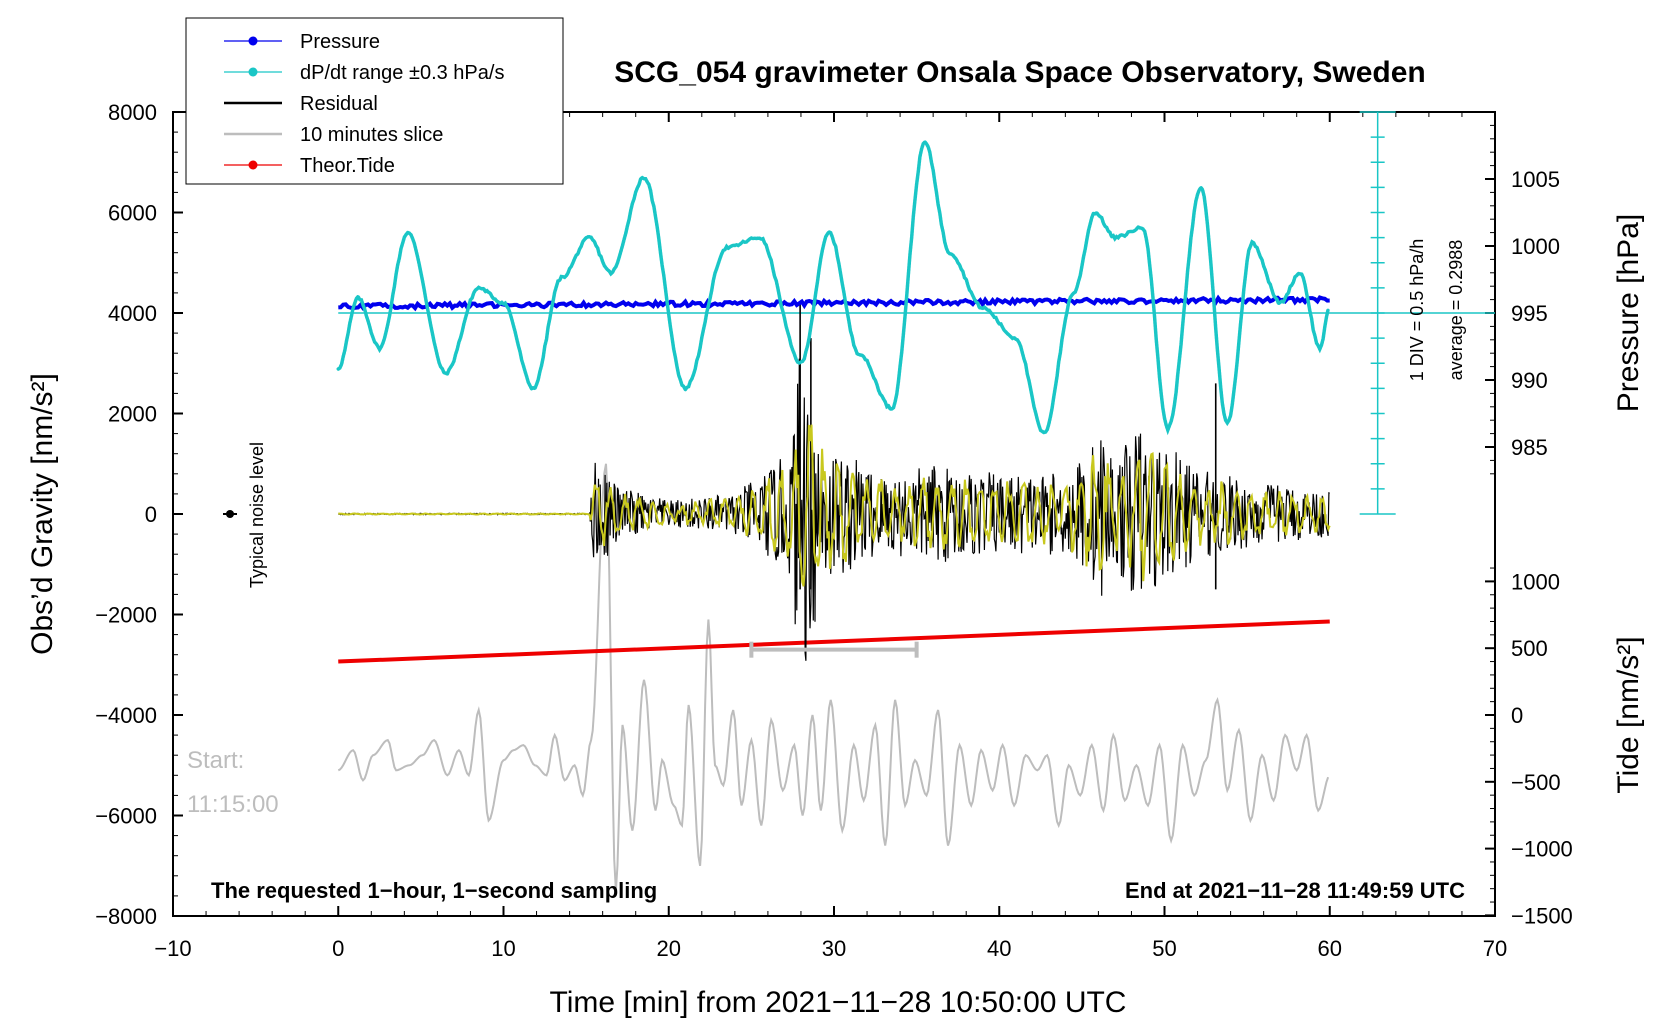  I want to click on tide-line, so click(834, 641).